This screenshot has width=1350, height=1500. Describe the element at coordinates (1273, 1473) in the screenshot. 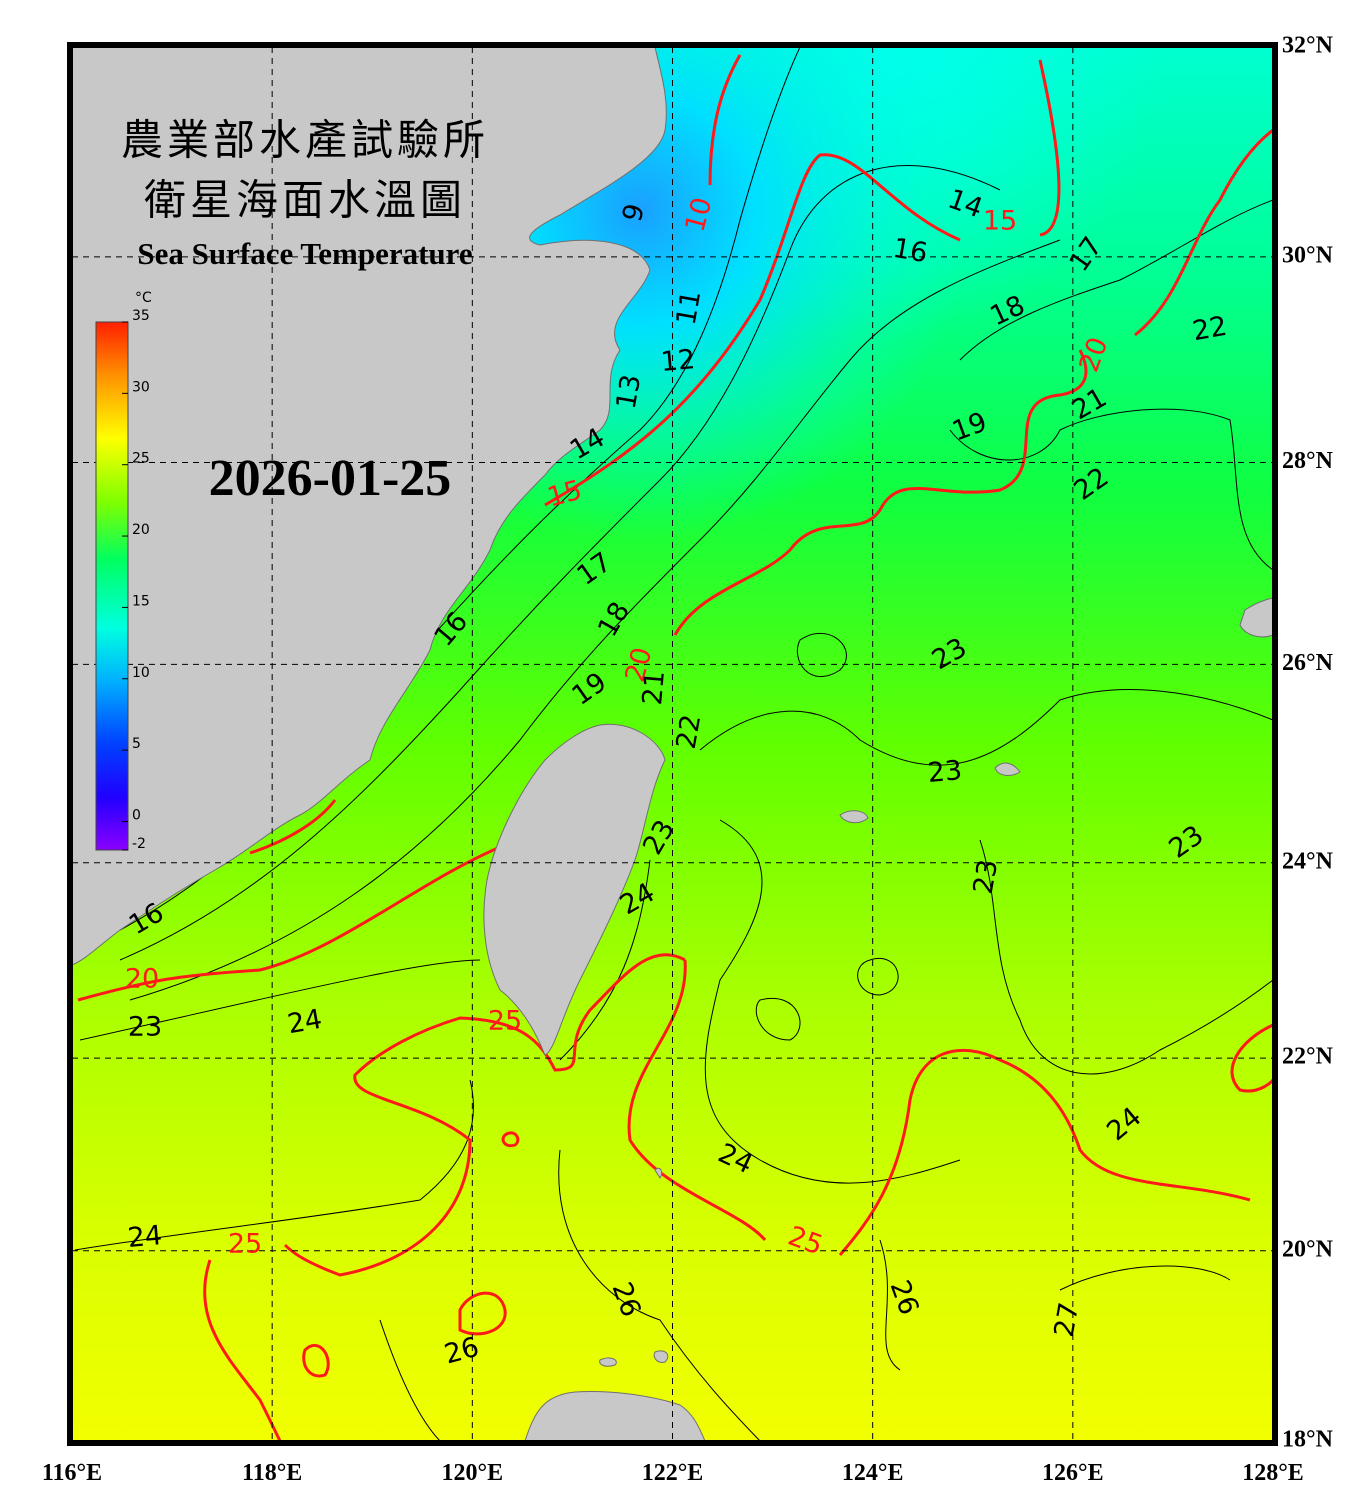

I see `x-tick-label: 128°E` at that location.